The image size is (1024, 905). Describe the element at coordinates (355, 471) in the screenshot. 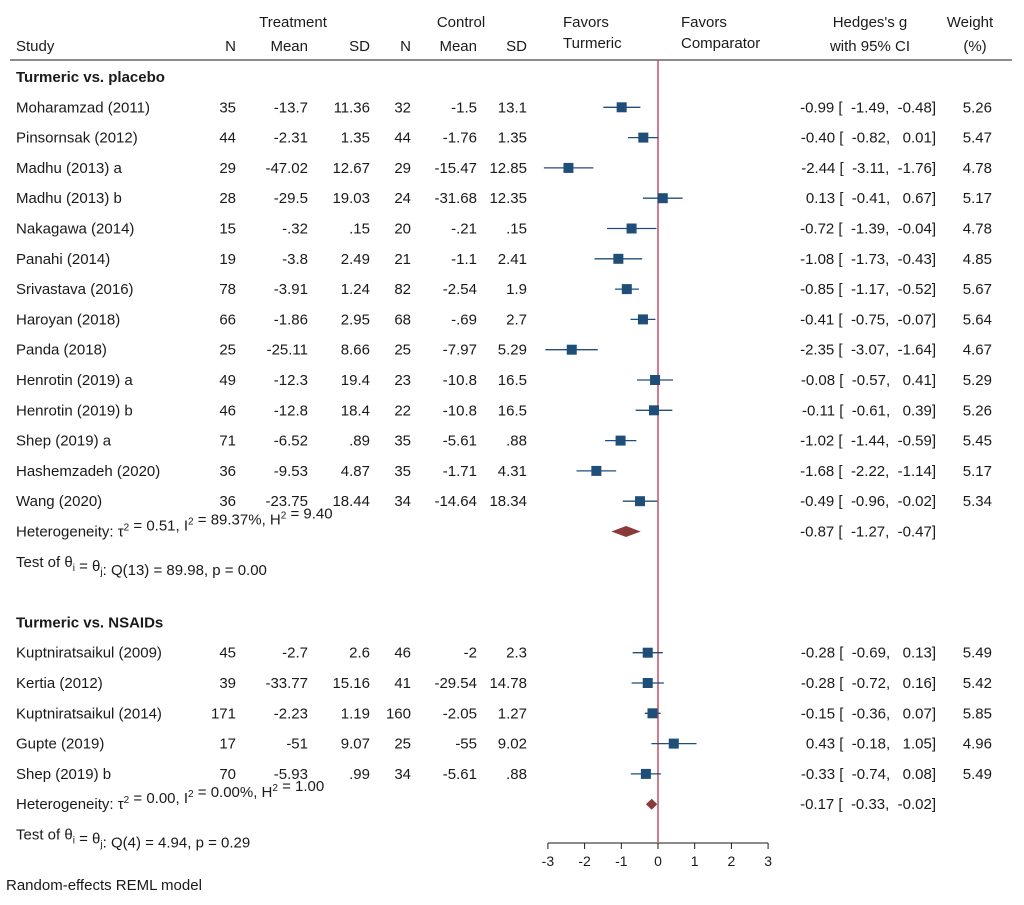

I see `treatment-sd: 4.87` at that location.